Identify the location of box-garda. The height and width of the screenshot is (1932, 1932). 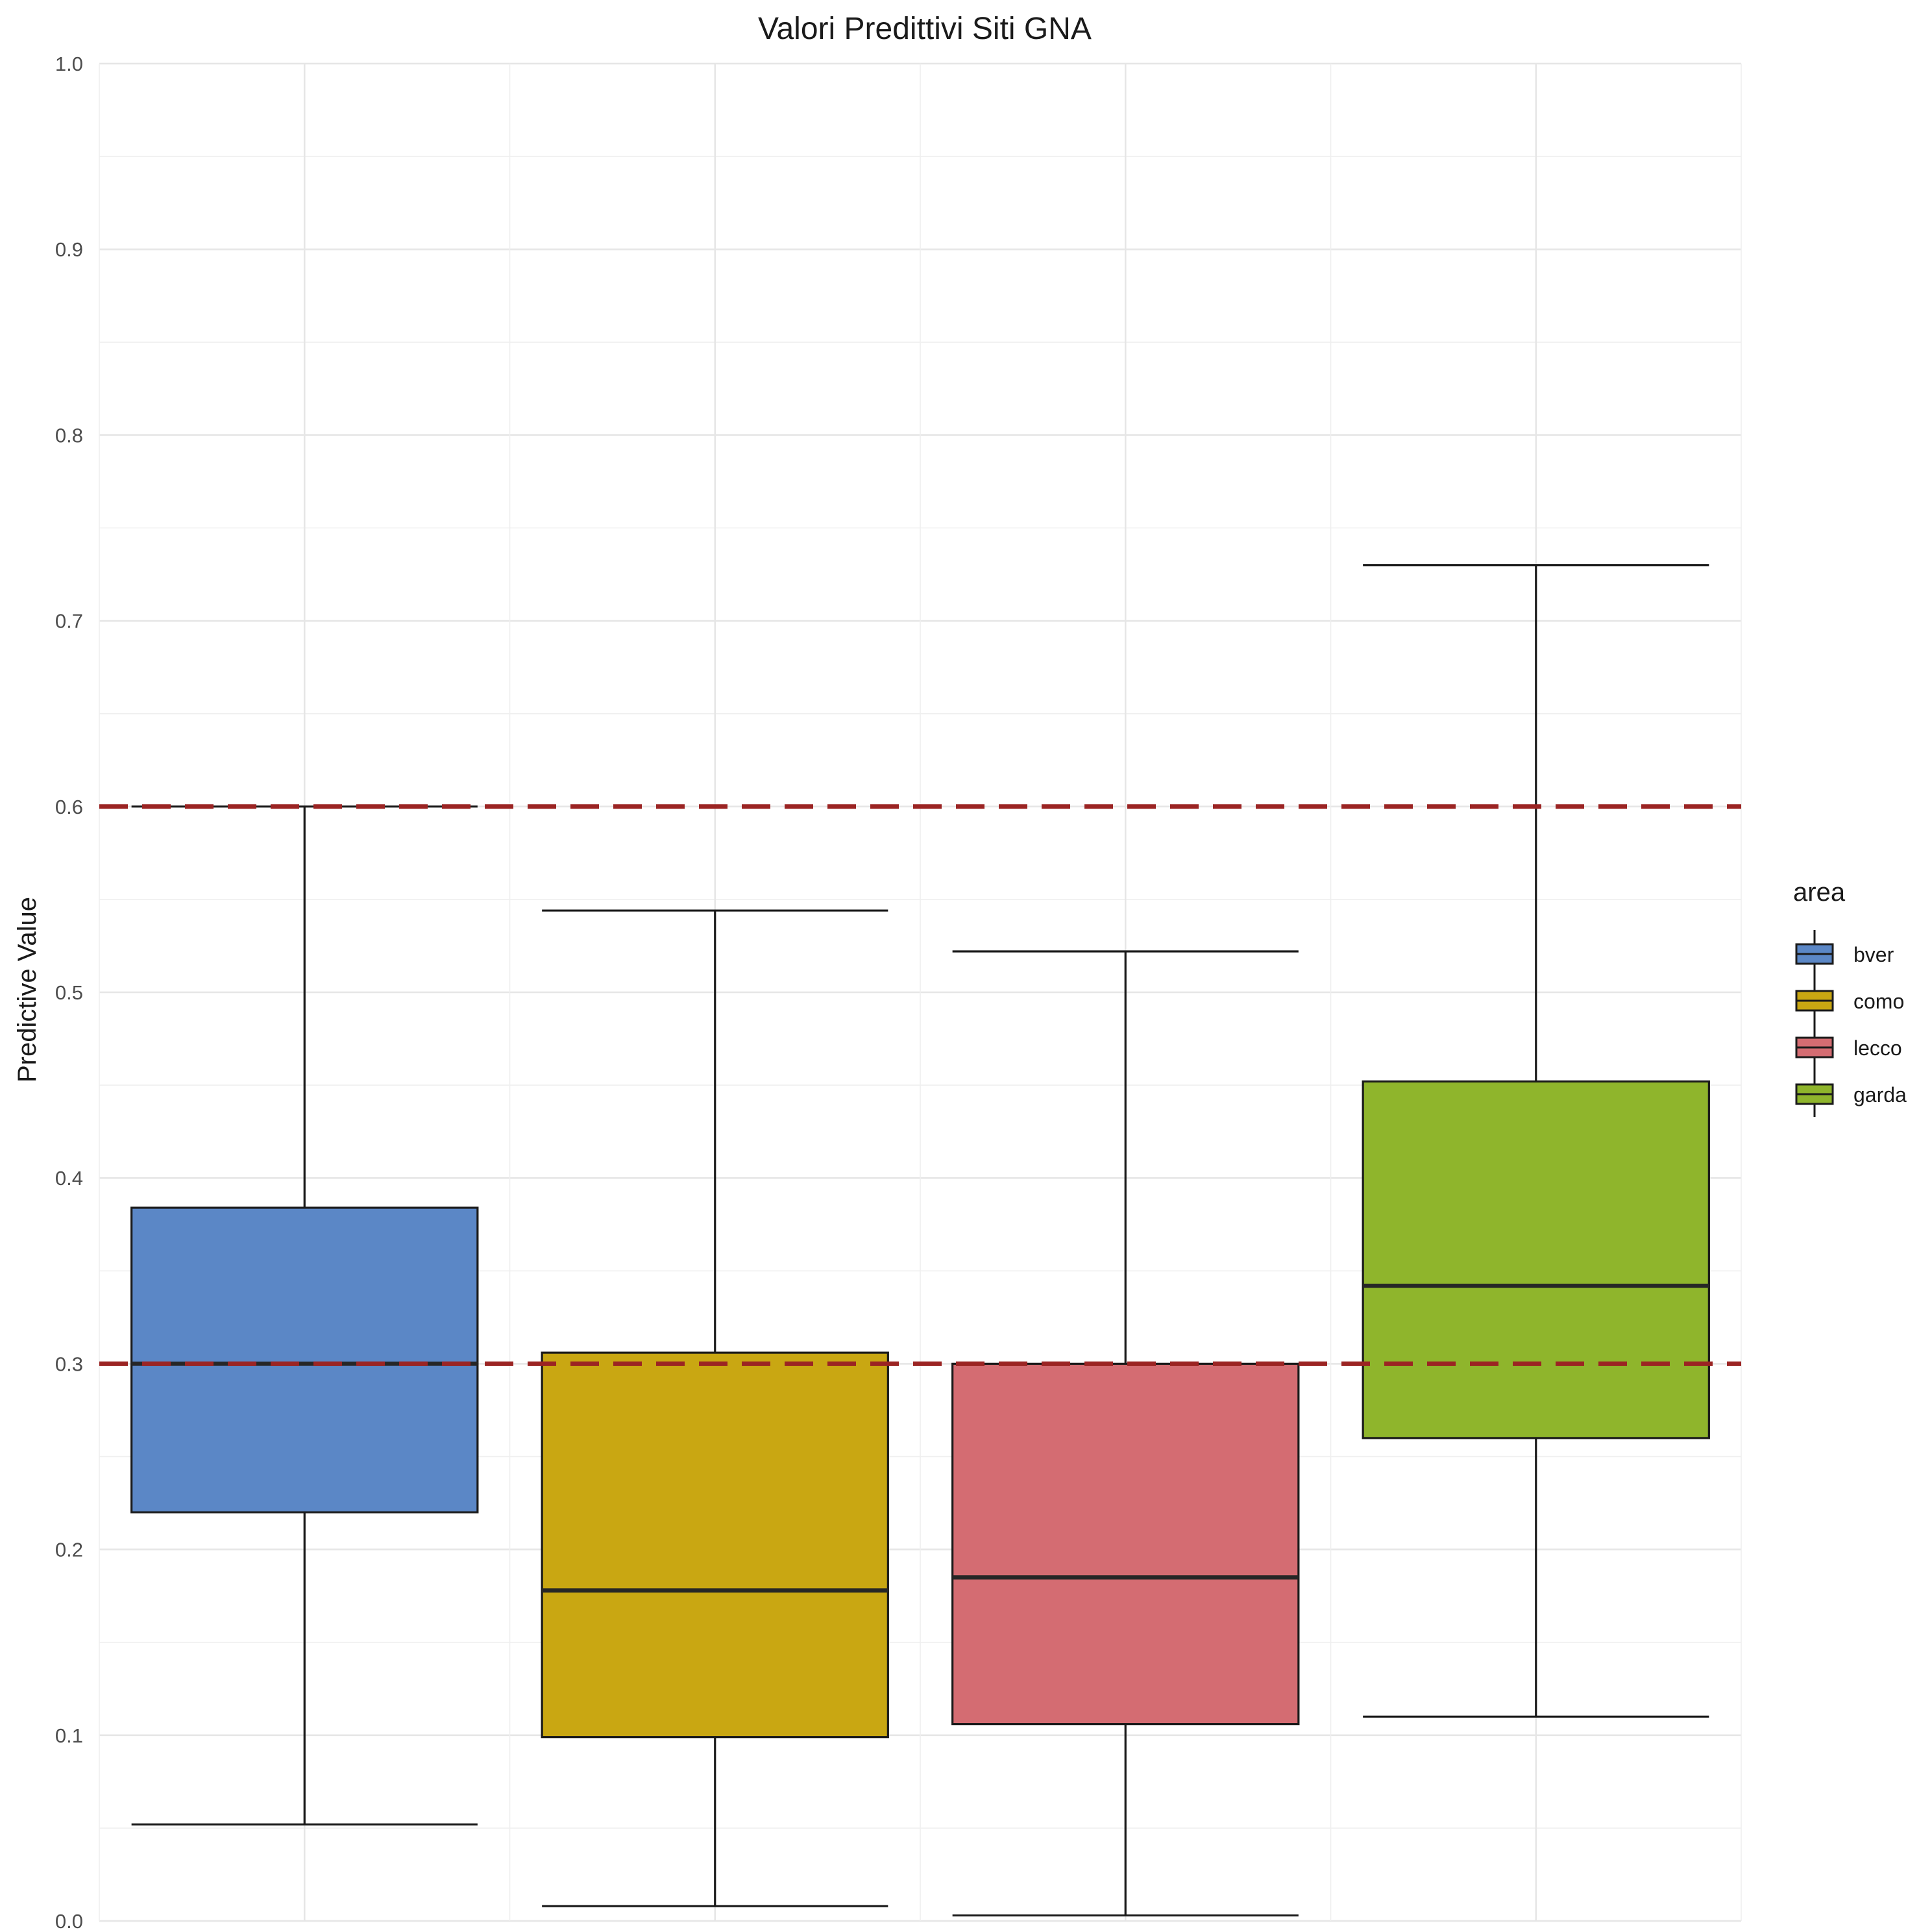
(1536, 1141).